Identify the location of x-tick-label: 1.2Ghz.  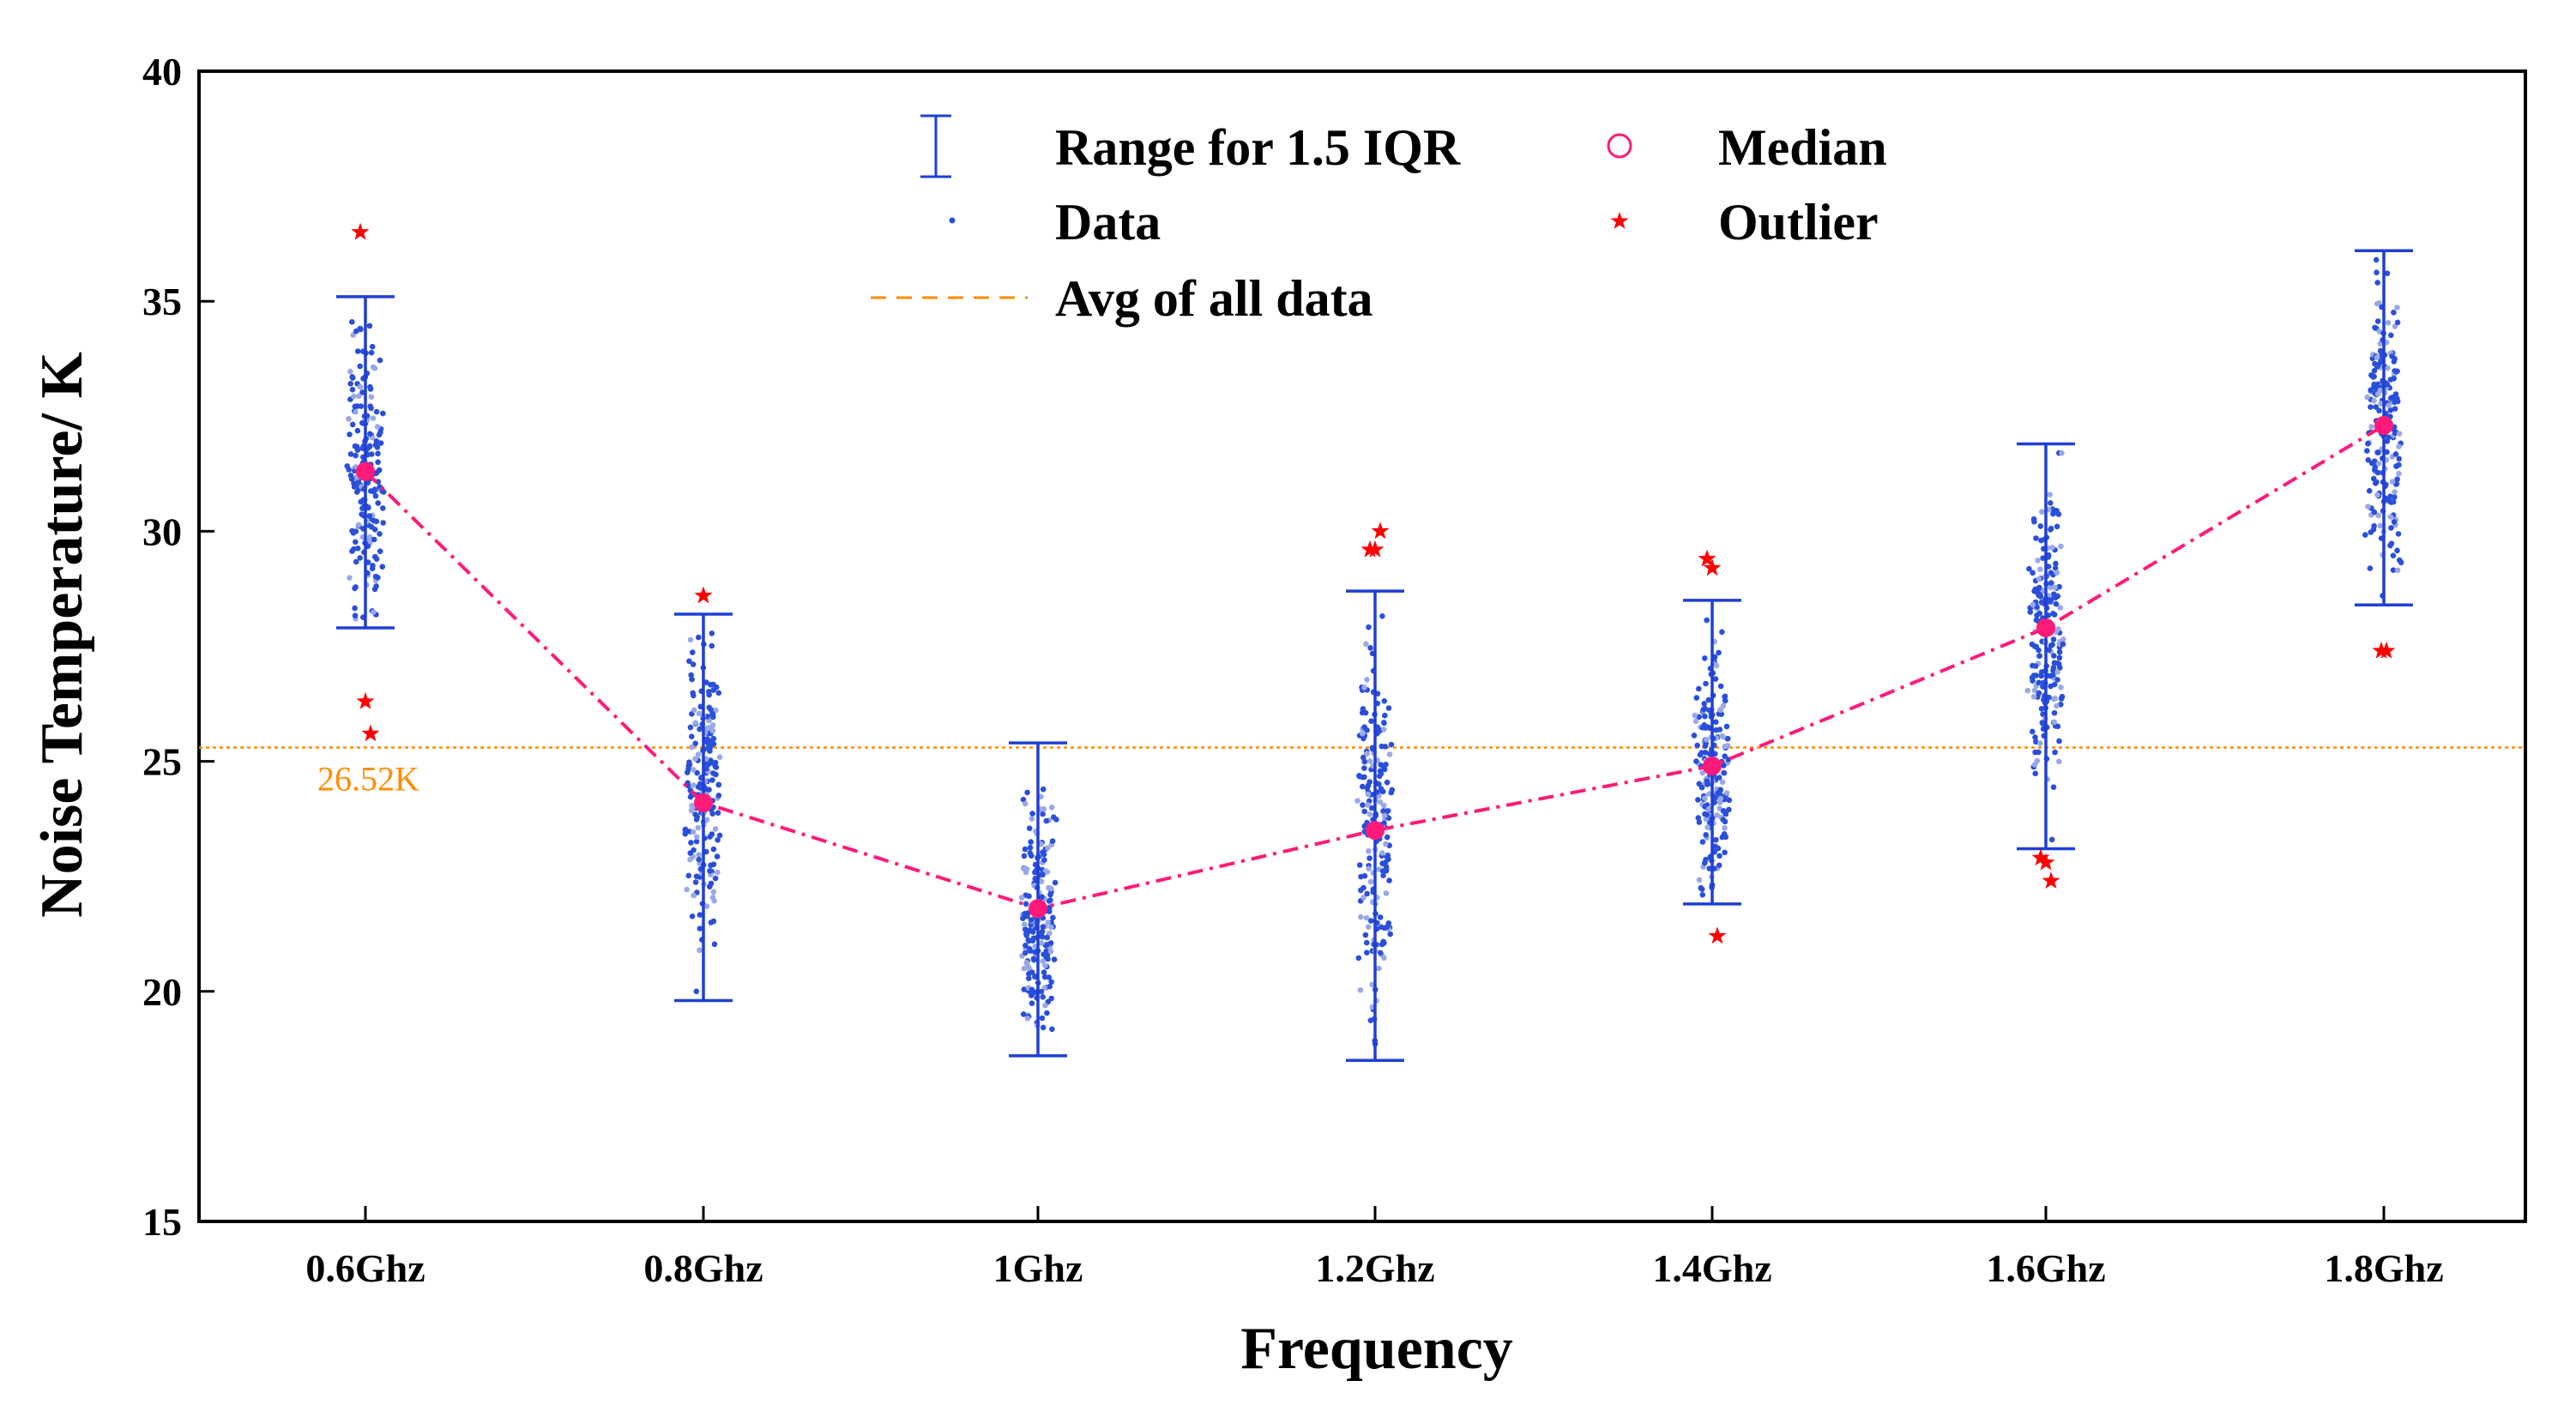
(1374, 1268).